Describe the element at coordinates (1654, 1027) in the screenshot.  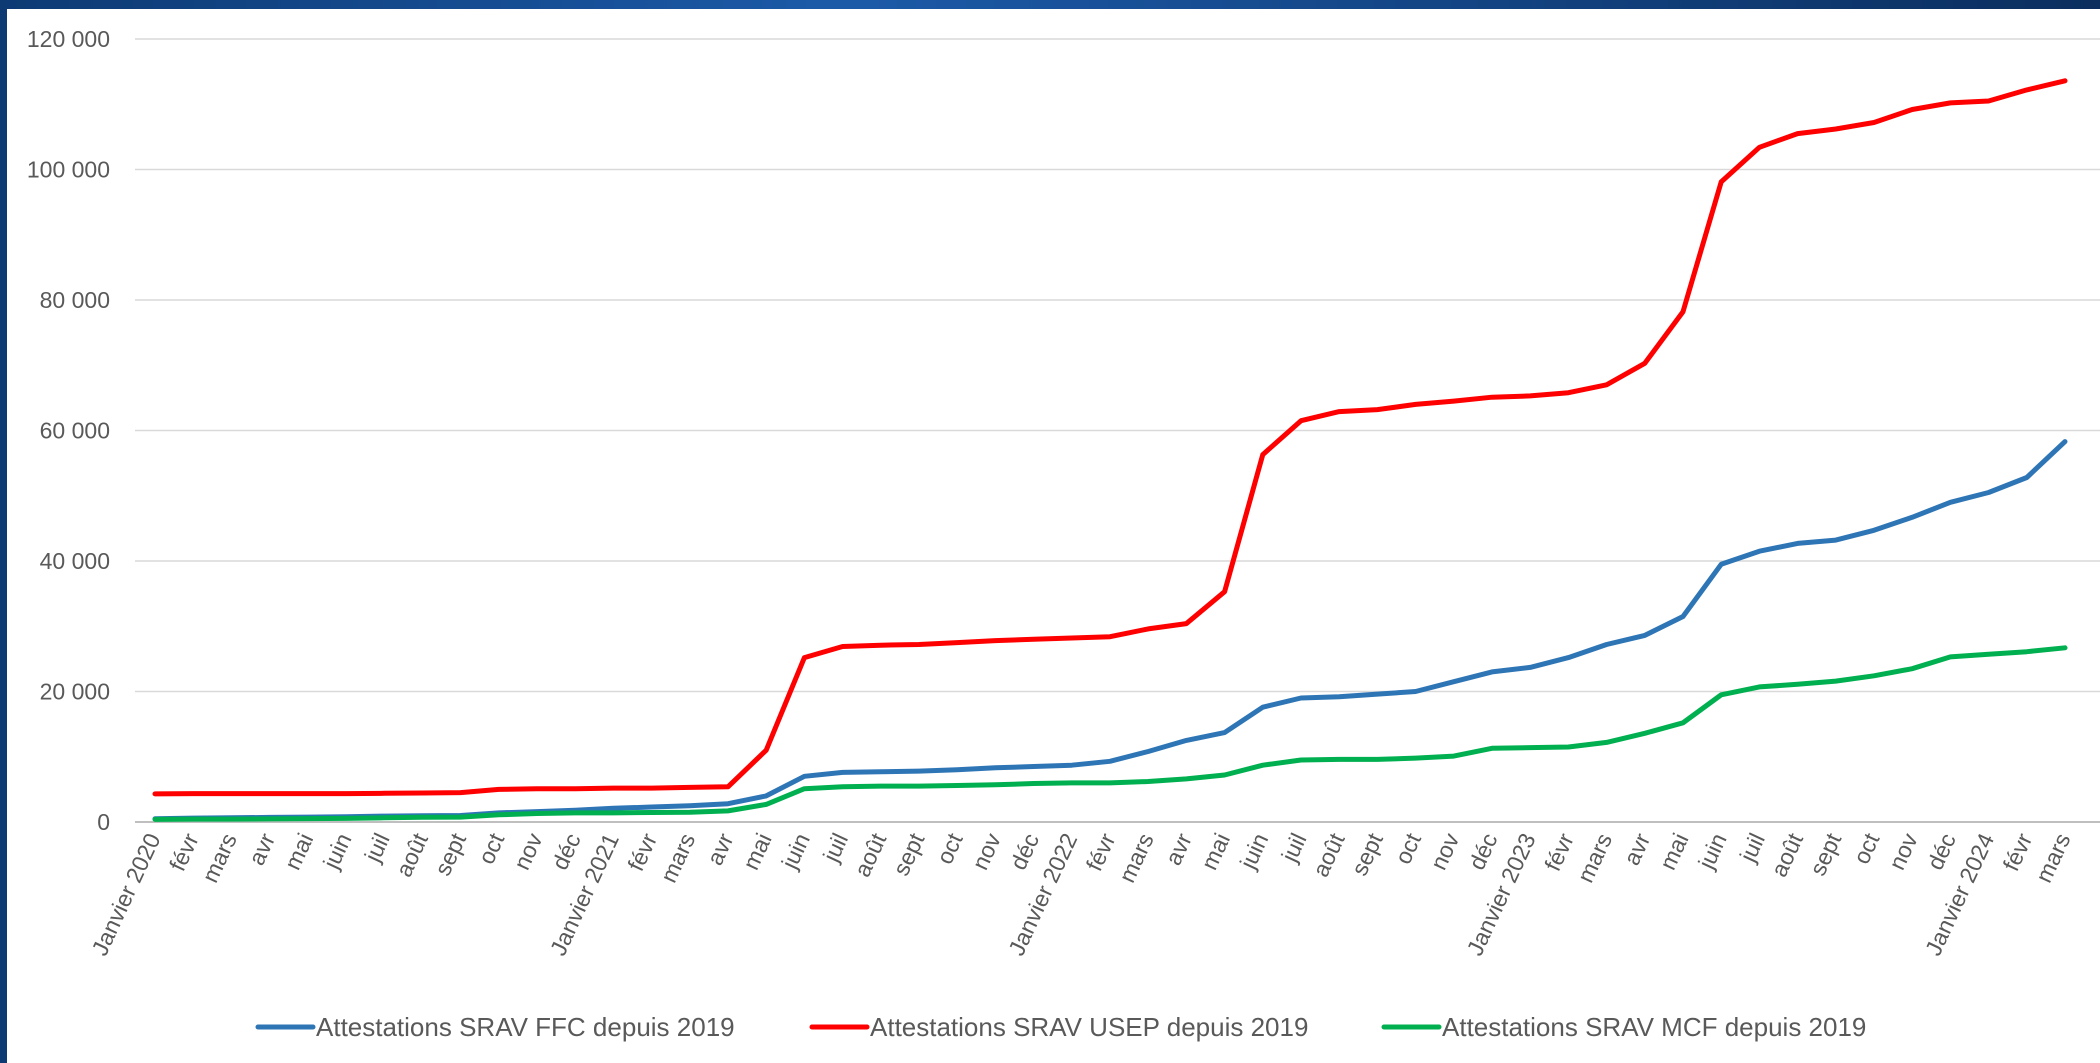
I see `legend-label: Attestations SRAV MCF depuis 2019` at that location.